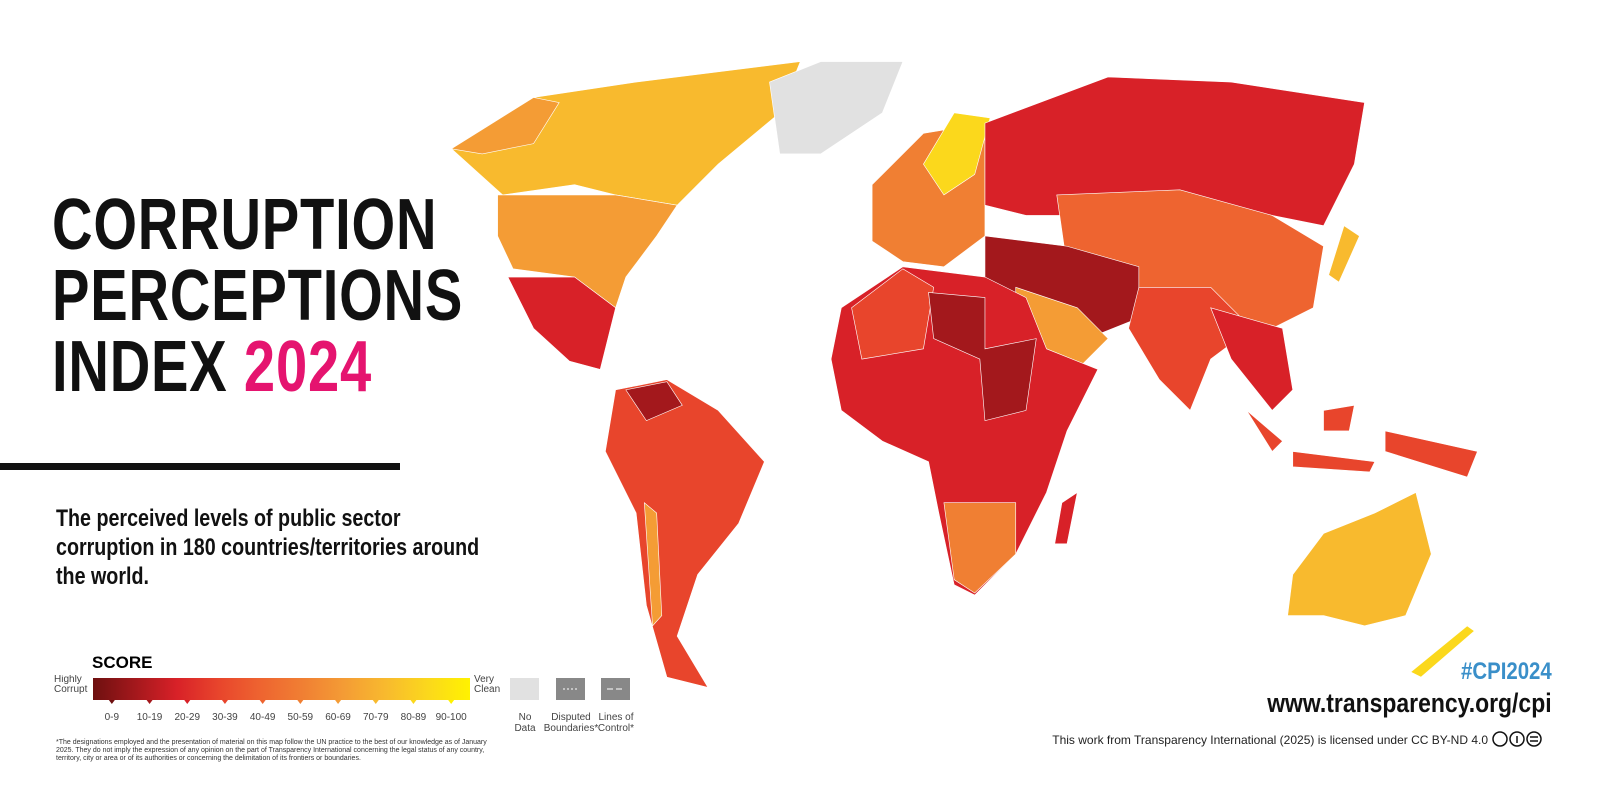 This screenshot has height=800, width=1600. I want to click on legend-high-label: Very Clean, so click(487, 685).